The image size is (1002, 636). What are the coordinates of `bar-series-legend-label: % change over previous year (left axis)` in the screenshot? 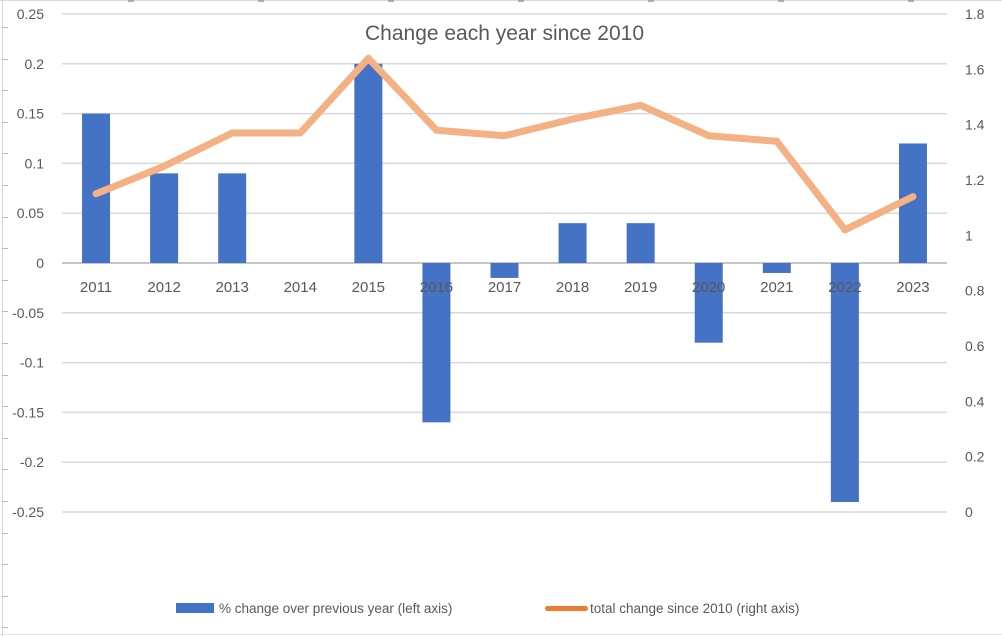 It's located at (336, 608).